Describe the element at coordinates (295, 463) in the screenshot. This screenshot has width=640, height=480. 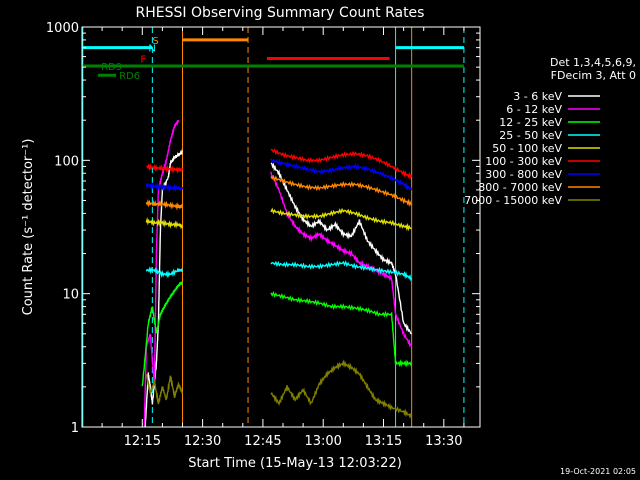
I see `x-axis-label: Start Time (15-May-13 12:03:22)` at that location.